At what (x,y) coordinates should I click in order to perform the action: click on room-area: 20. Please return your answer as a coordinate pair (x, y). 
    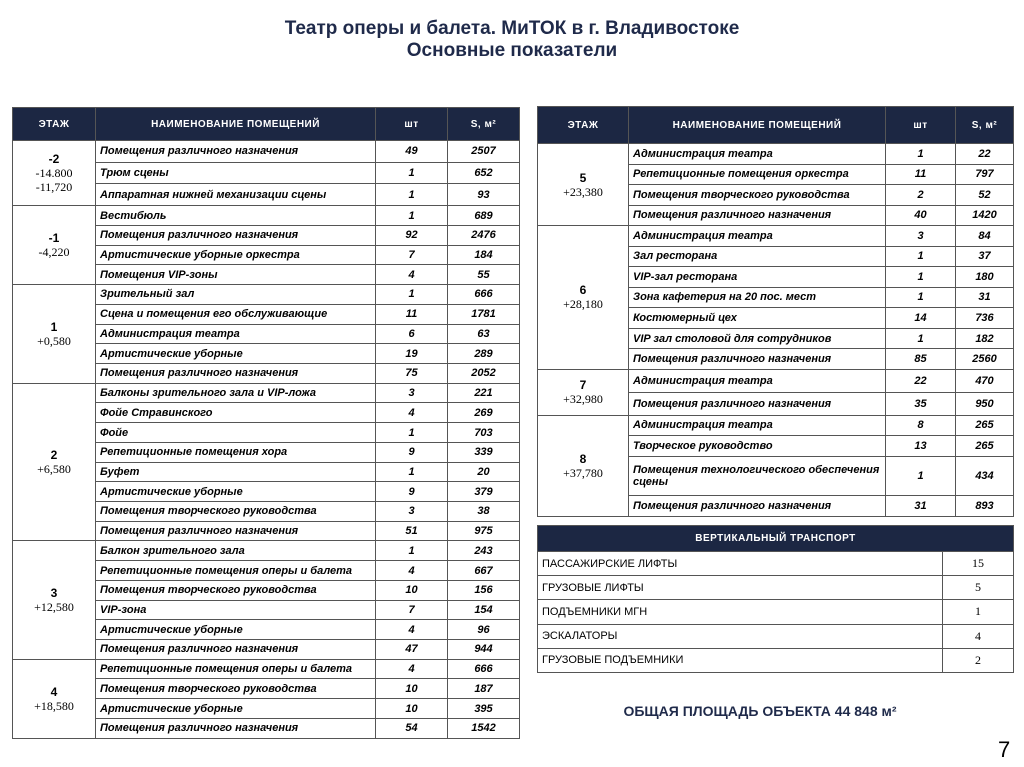
    Looking at the image, I should click on (483, 472).